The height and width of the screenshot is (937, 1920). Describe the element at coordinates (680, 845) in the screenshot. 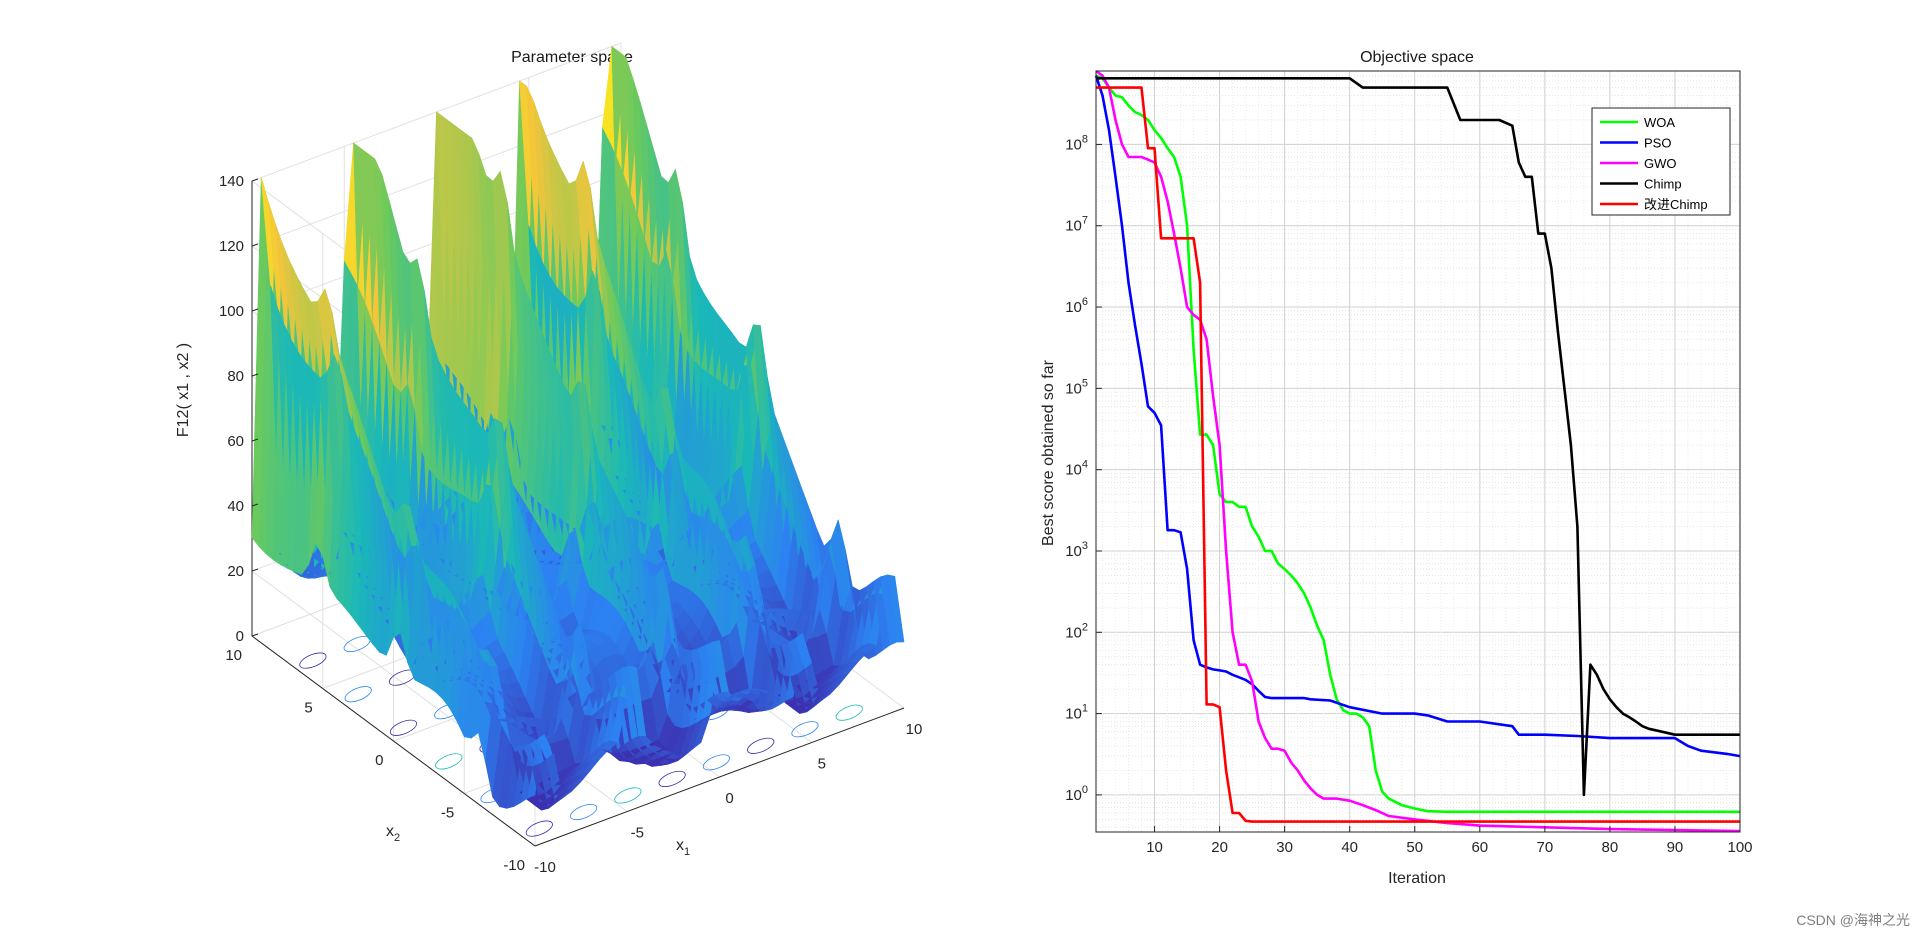

I see `left-xlabel-main: x` at that location.